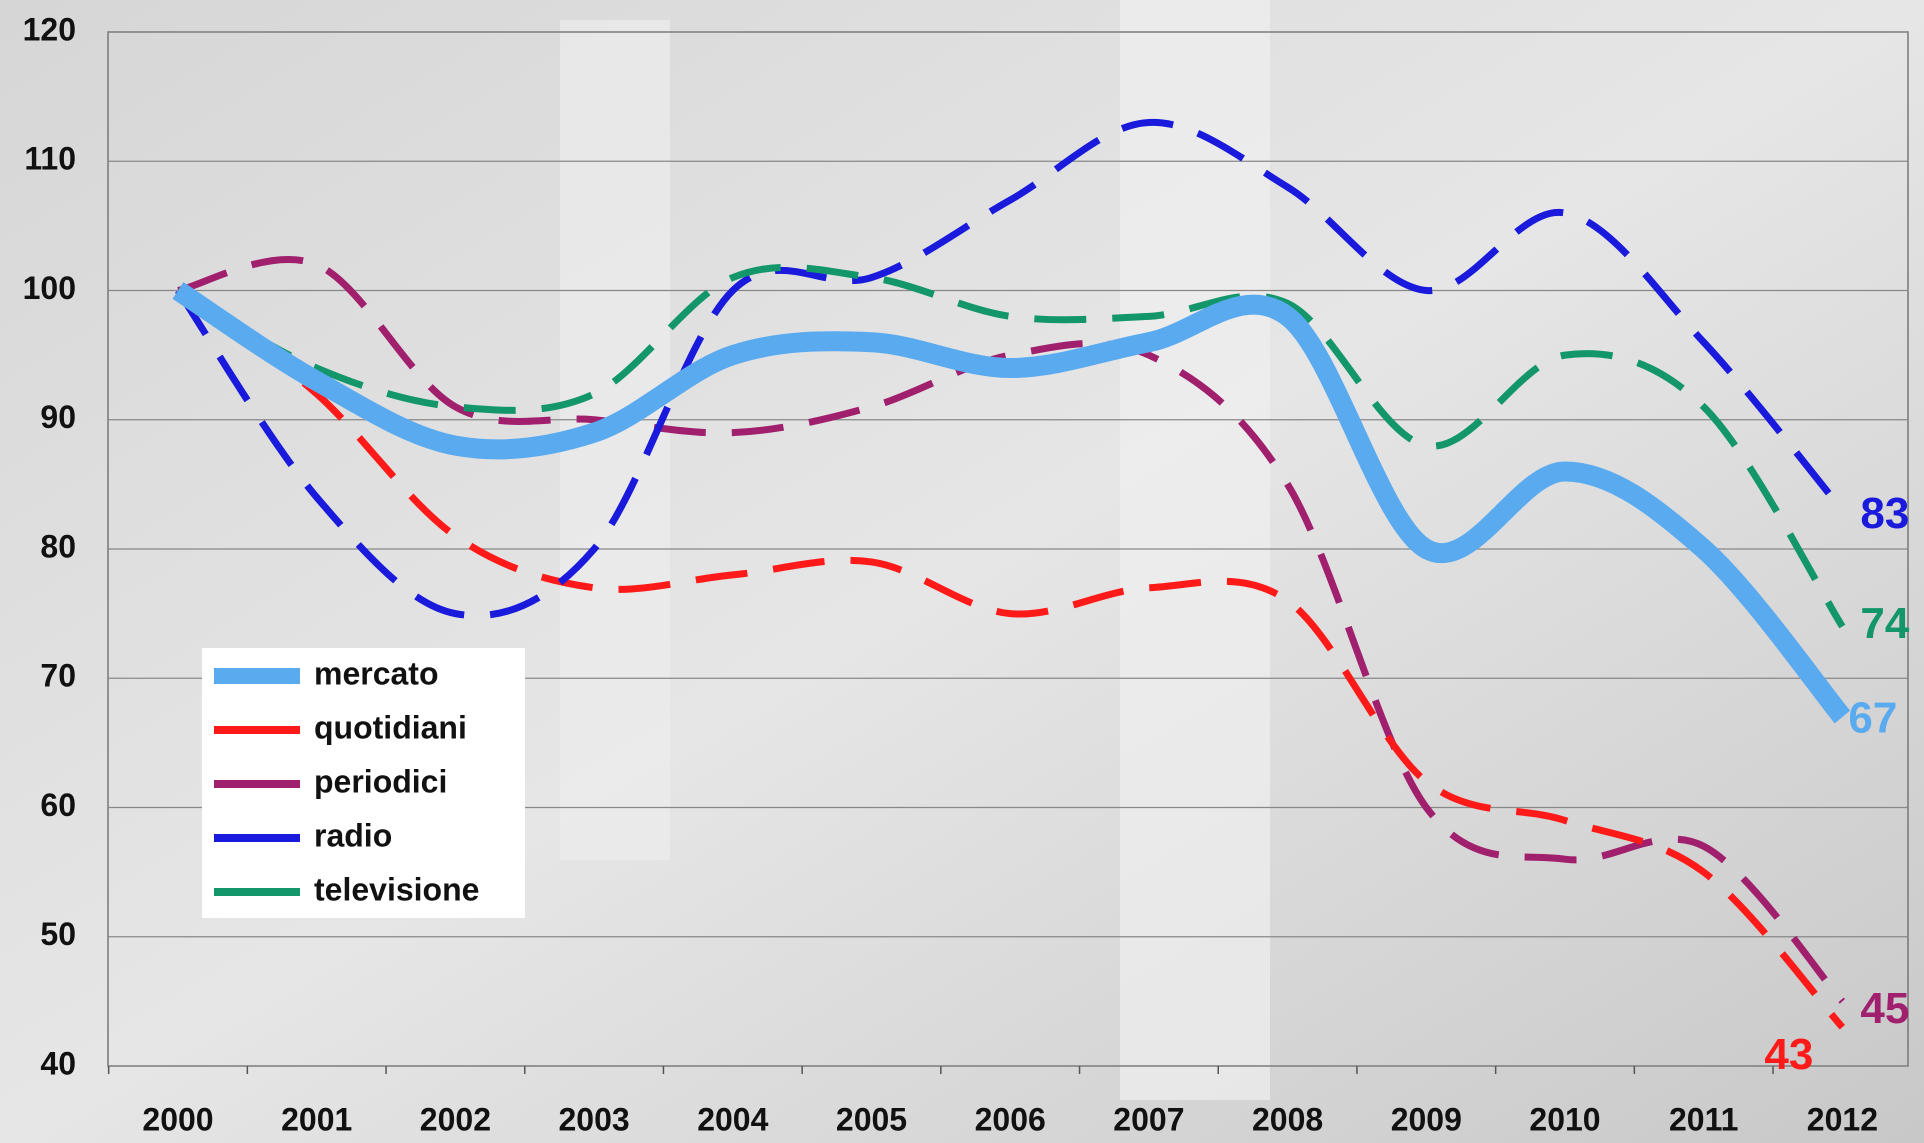  What do you see at coordinates (732, 1119) in the screenshot?
I see `x-tick-label: 2004` at bounding box center [732, 1119].